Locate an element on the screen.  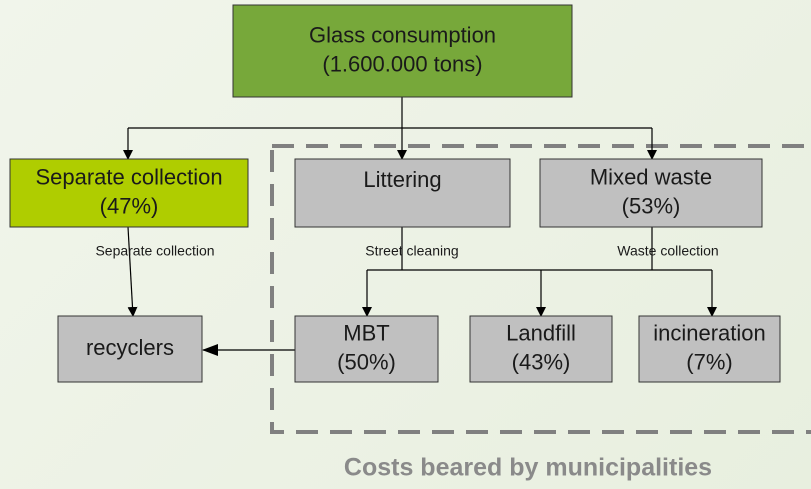
node-label: Littering is located at coordinates (402, 179).